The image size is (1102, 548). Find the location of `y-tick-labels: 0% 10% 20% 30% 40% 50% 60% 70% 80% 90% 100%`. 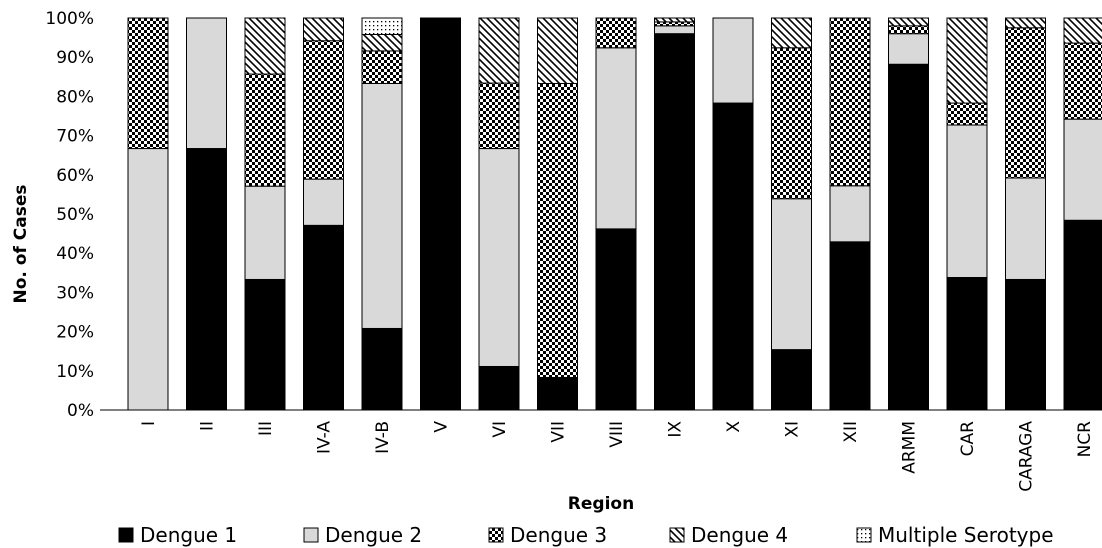

y-tick-labels: 0% 10% 20% 30% 40% 50% 60% 70% 80% 90% 100% is located at coordinates (69, 215).